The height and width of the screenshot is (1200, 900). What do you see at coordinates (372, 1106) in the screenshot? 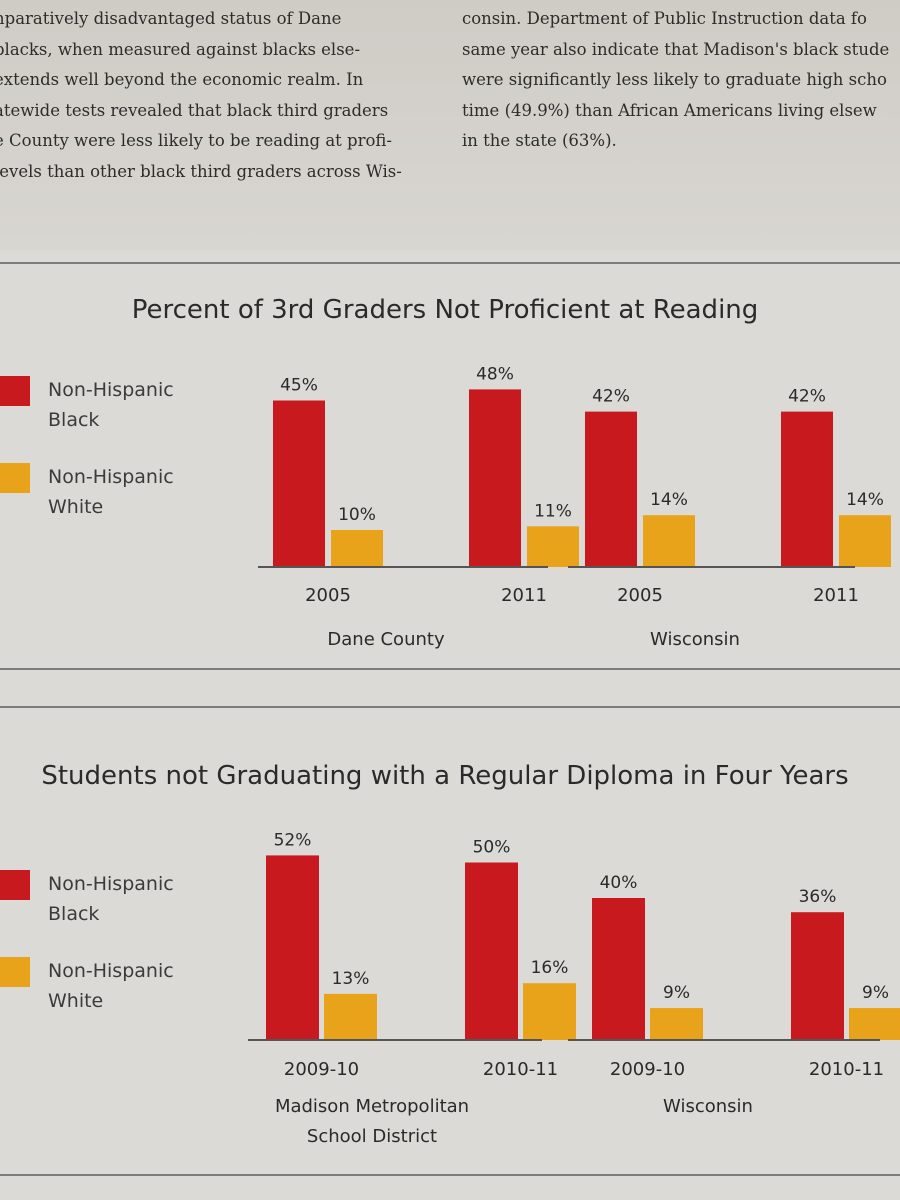
I see `group-label: Madison Metropolitan` at bounding box center [372, 1106].